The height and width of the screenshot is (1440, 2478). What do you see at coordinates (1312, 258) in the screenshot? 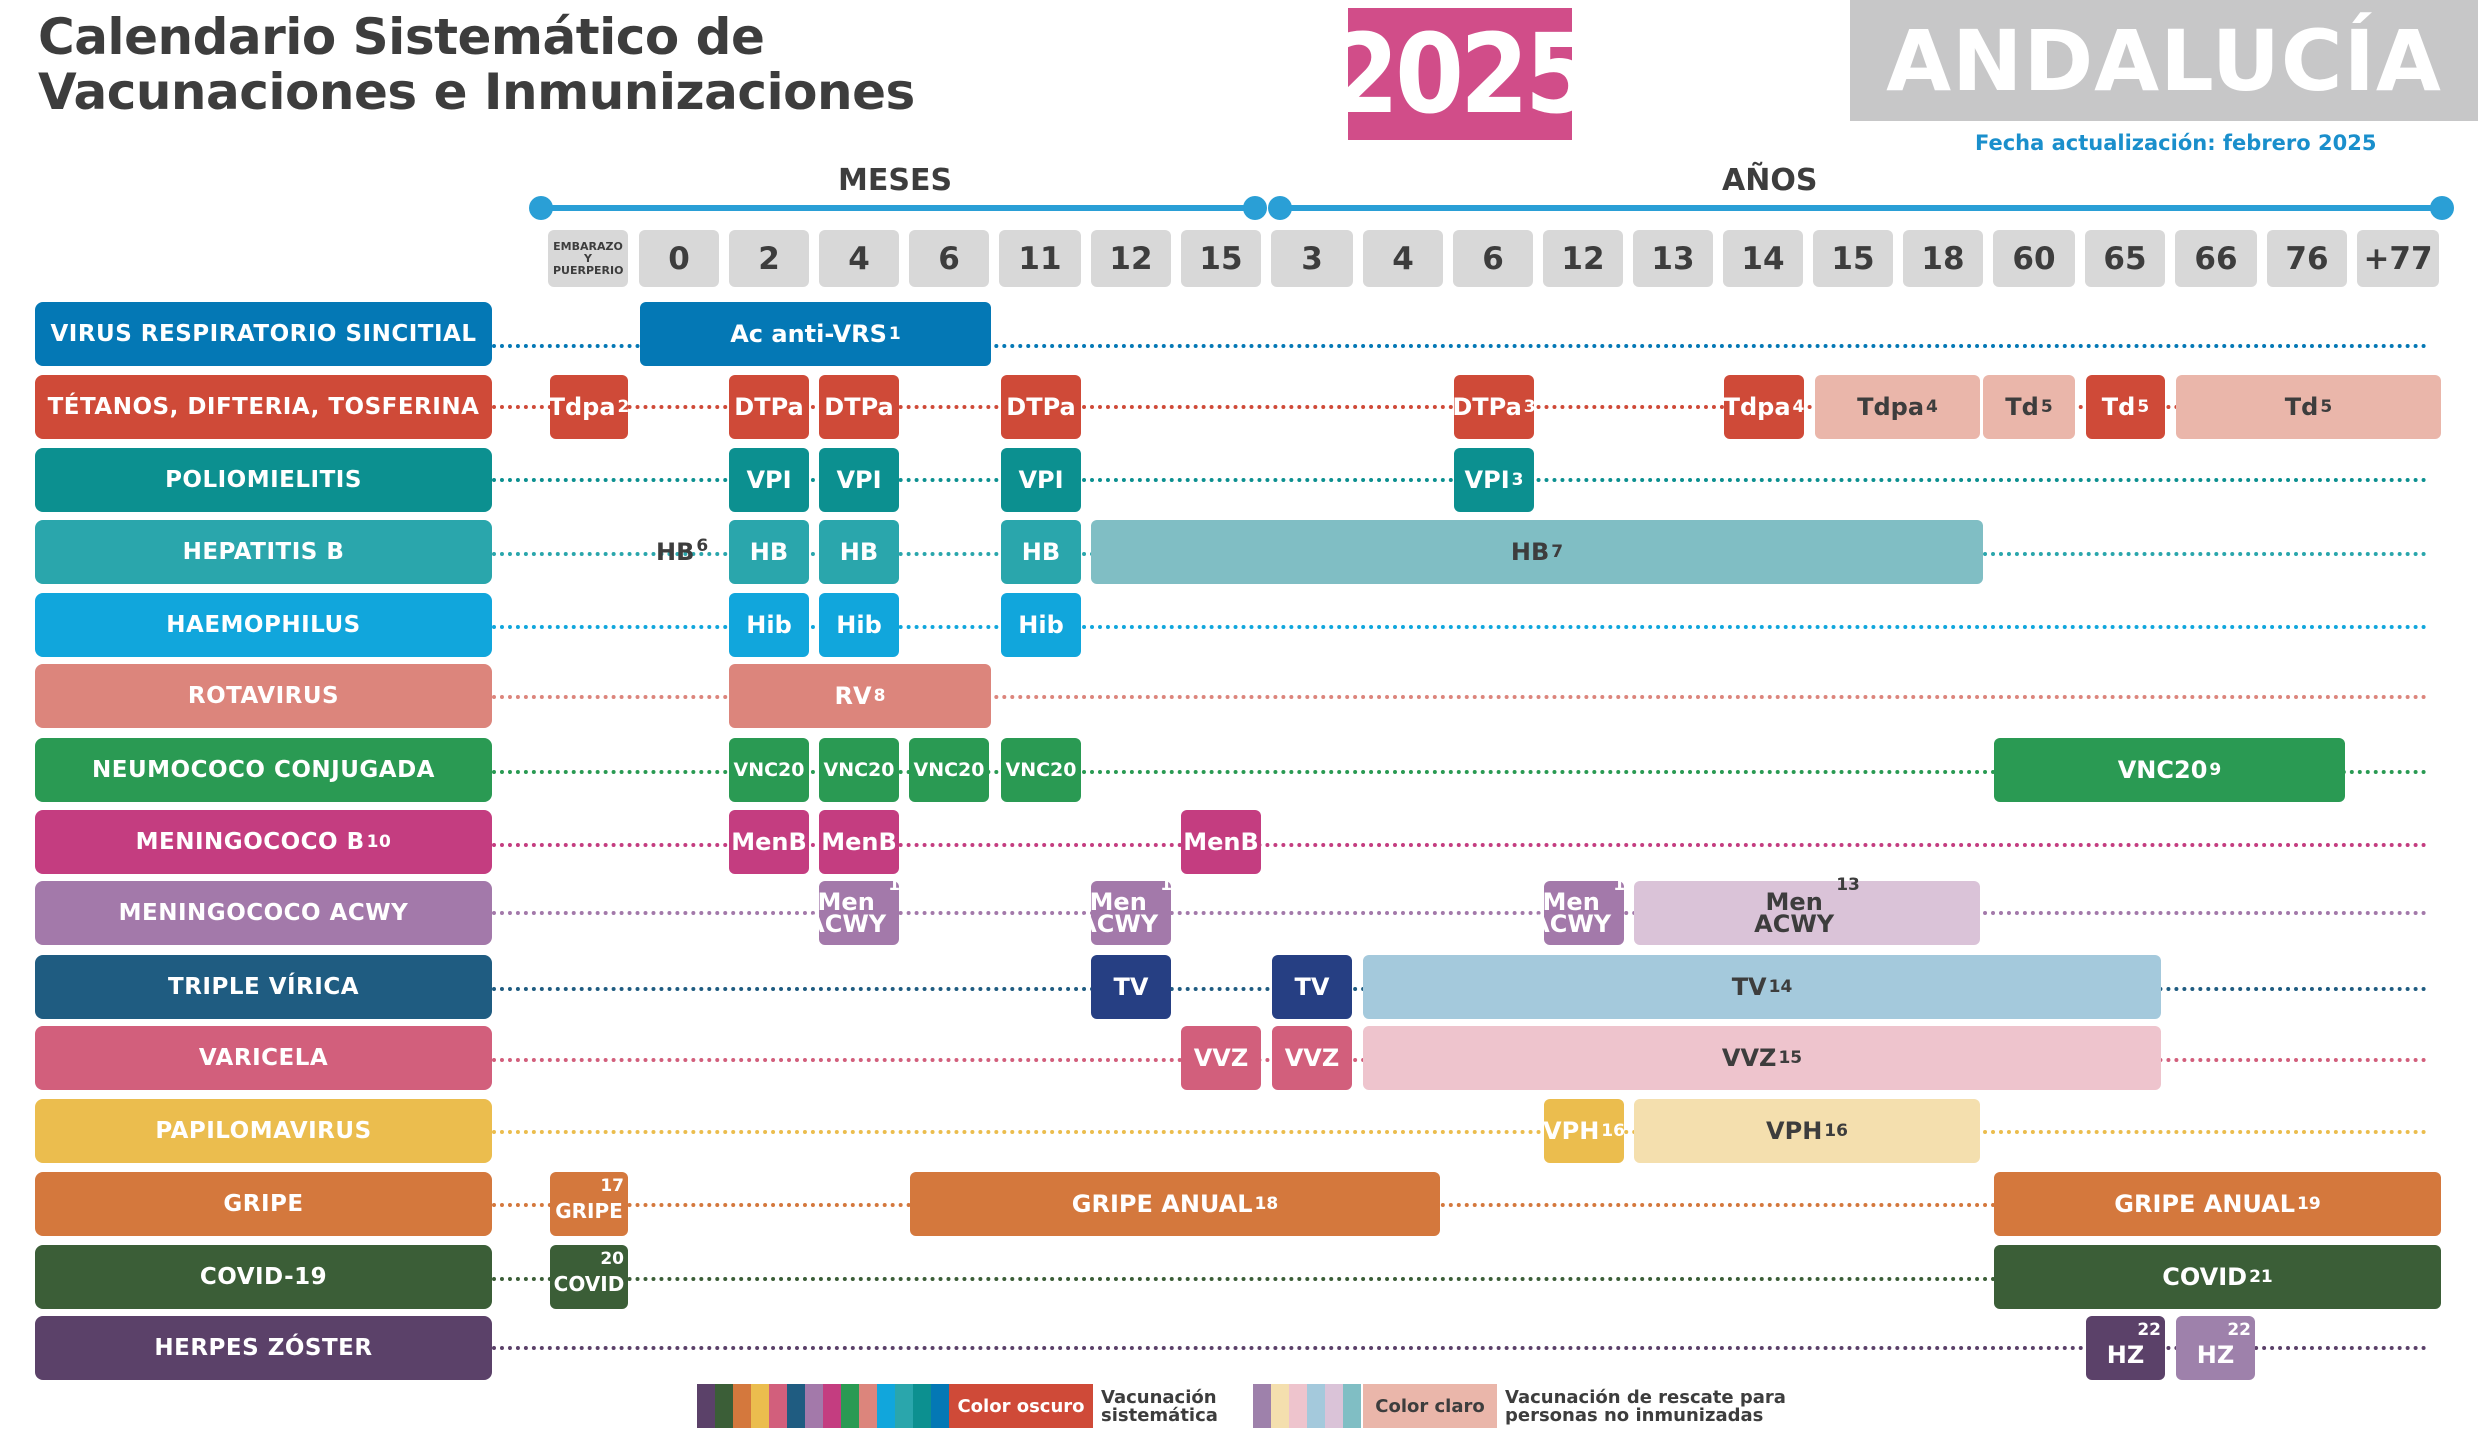
I see `tick-year: 3` at bounding box center [1312, 258].